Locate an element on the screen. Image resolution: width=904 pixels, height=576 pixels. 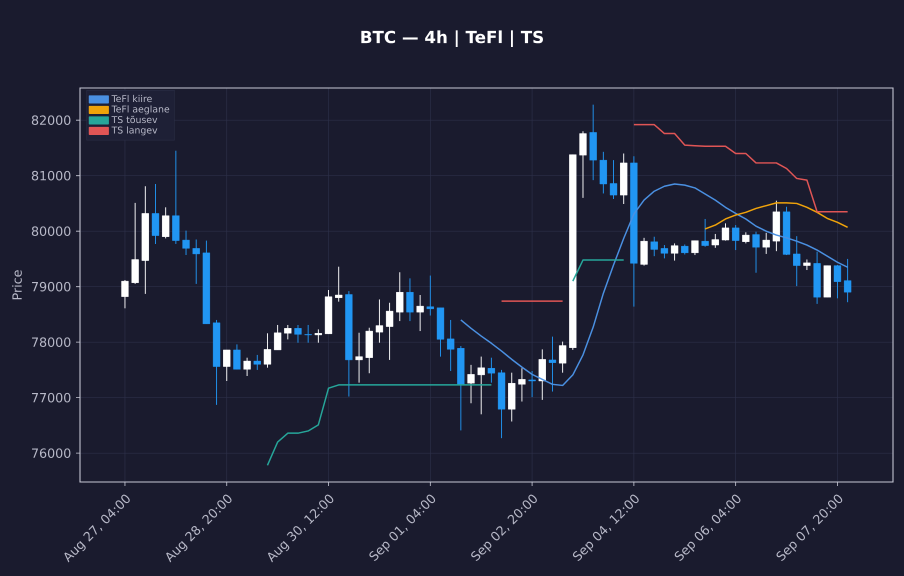
chart-title: BTC — 4h | TeFl | TS is located at coordinates (452, 38).